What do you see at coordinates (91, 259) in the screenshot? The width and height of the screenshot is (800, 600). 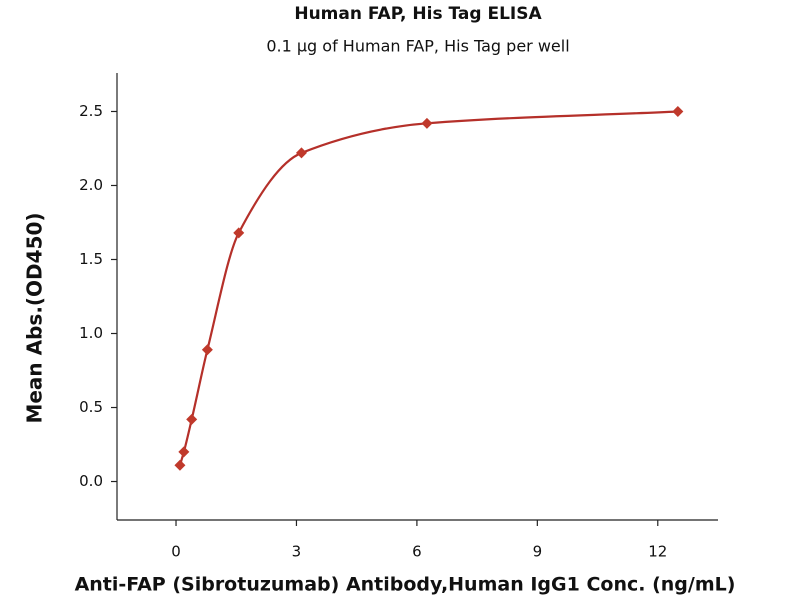 I see `y-tick-label: 1.5` at bounding box center [91, 259].